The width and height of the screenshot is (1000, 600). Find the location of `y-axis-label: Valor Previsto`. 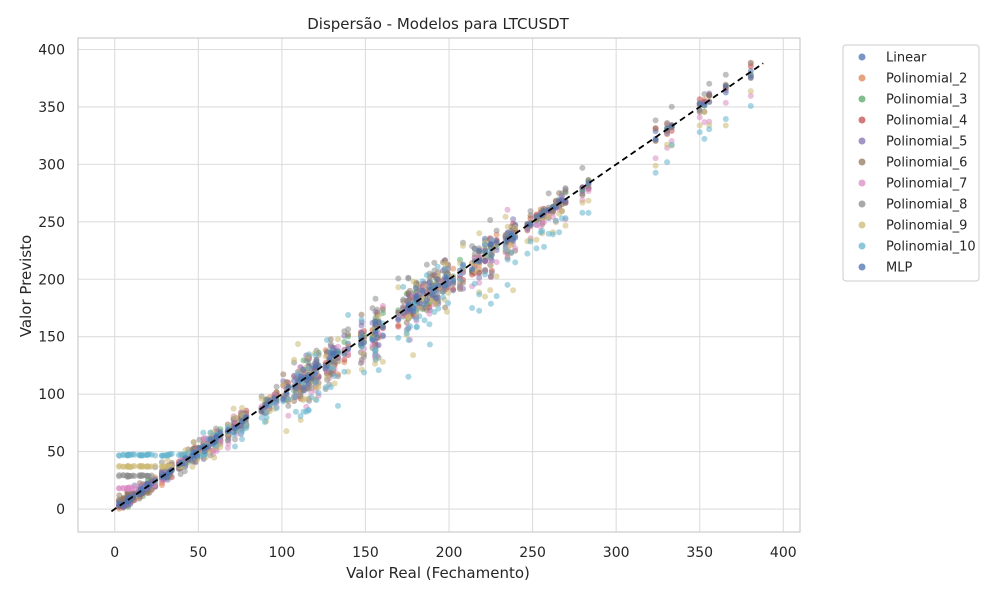

y-axis-label: Valor Previsto is located at coordinates (26, 286).